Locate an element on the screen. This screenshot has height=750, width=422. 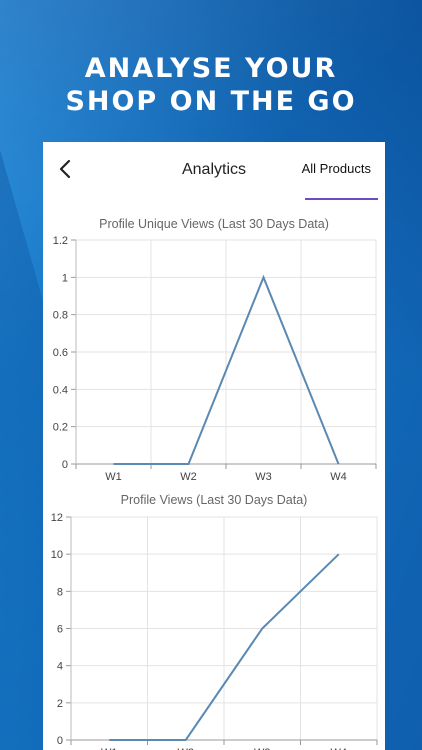
y-tick-label: 0.8 is located at coordinates (60, 316).